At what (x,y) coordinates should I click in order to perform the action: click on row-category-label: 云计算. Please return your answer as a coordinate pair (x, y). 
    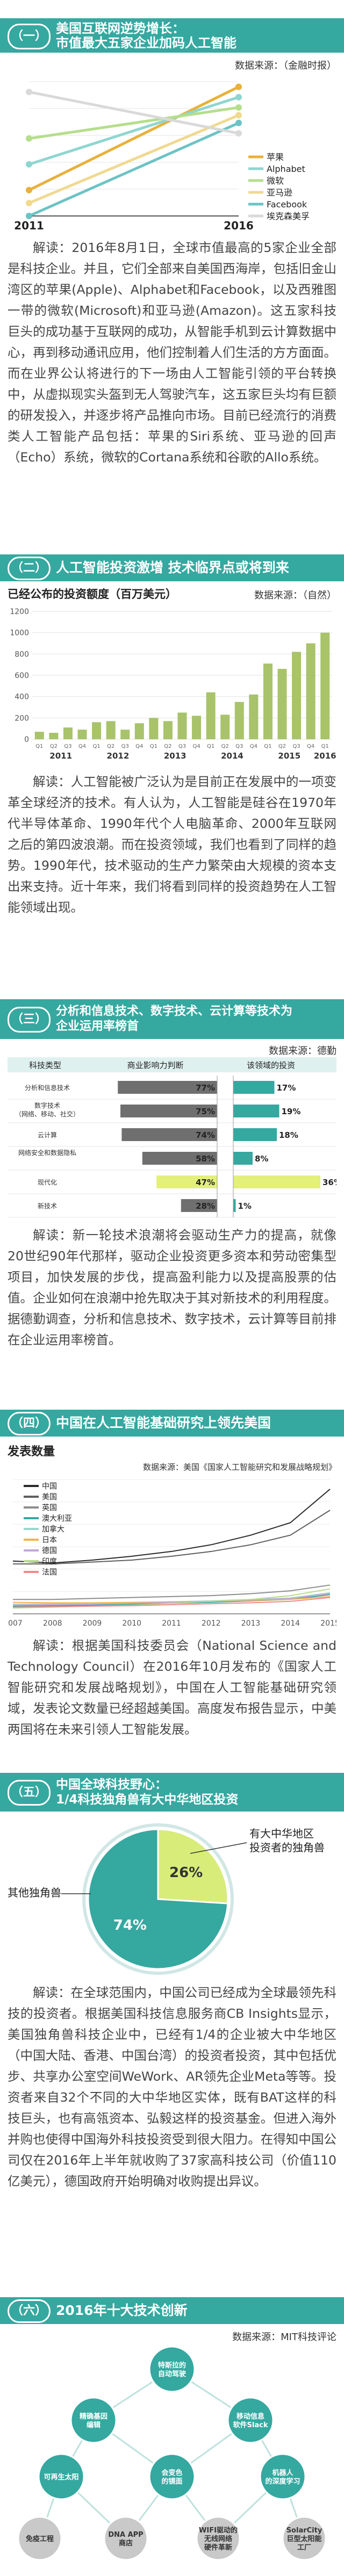
    Looking at the image, I should click on (47, 1135).